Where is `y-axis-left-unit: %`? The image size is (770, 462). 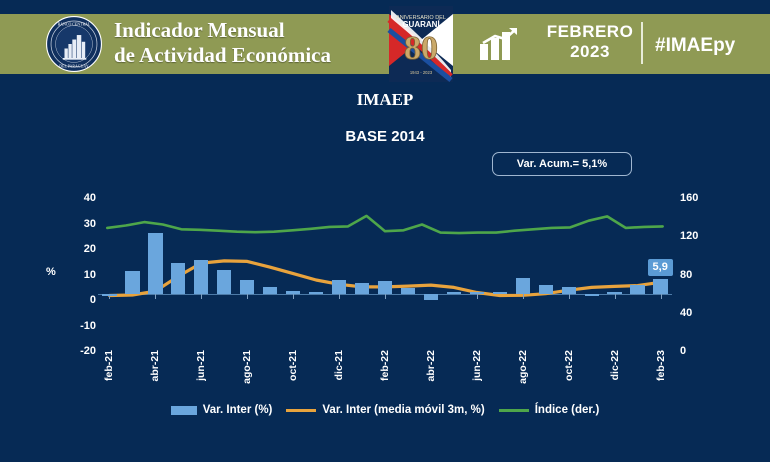 y-axis-left-unit: % is located at coordinates (51, 272).